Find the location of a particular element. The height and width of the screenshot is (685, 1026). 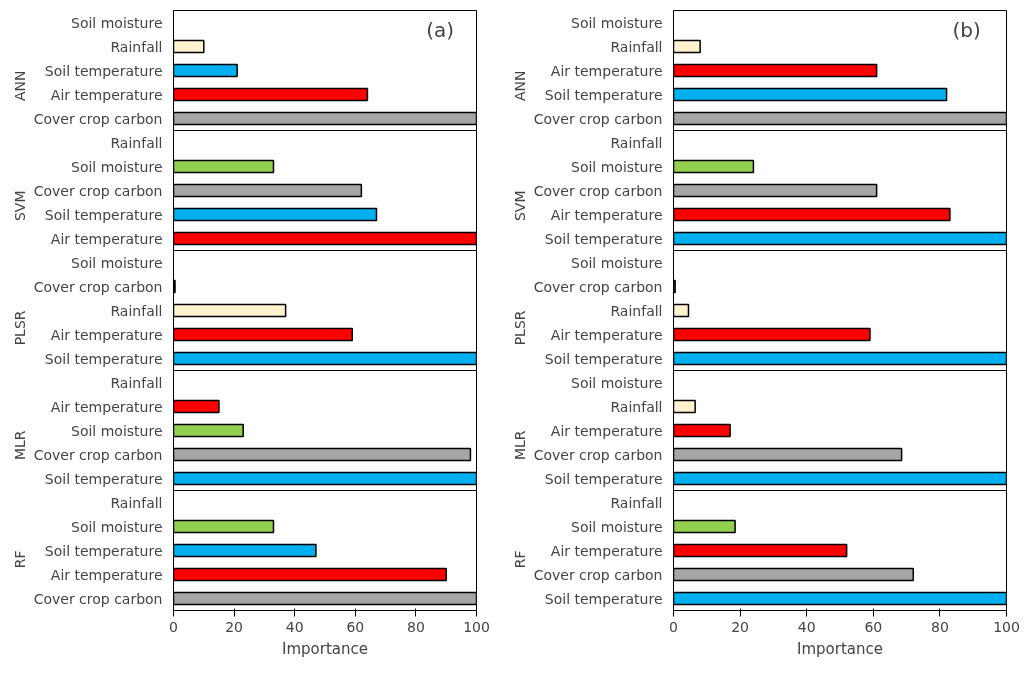

annotation: (b) is located at coordinates (966, 29).